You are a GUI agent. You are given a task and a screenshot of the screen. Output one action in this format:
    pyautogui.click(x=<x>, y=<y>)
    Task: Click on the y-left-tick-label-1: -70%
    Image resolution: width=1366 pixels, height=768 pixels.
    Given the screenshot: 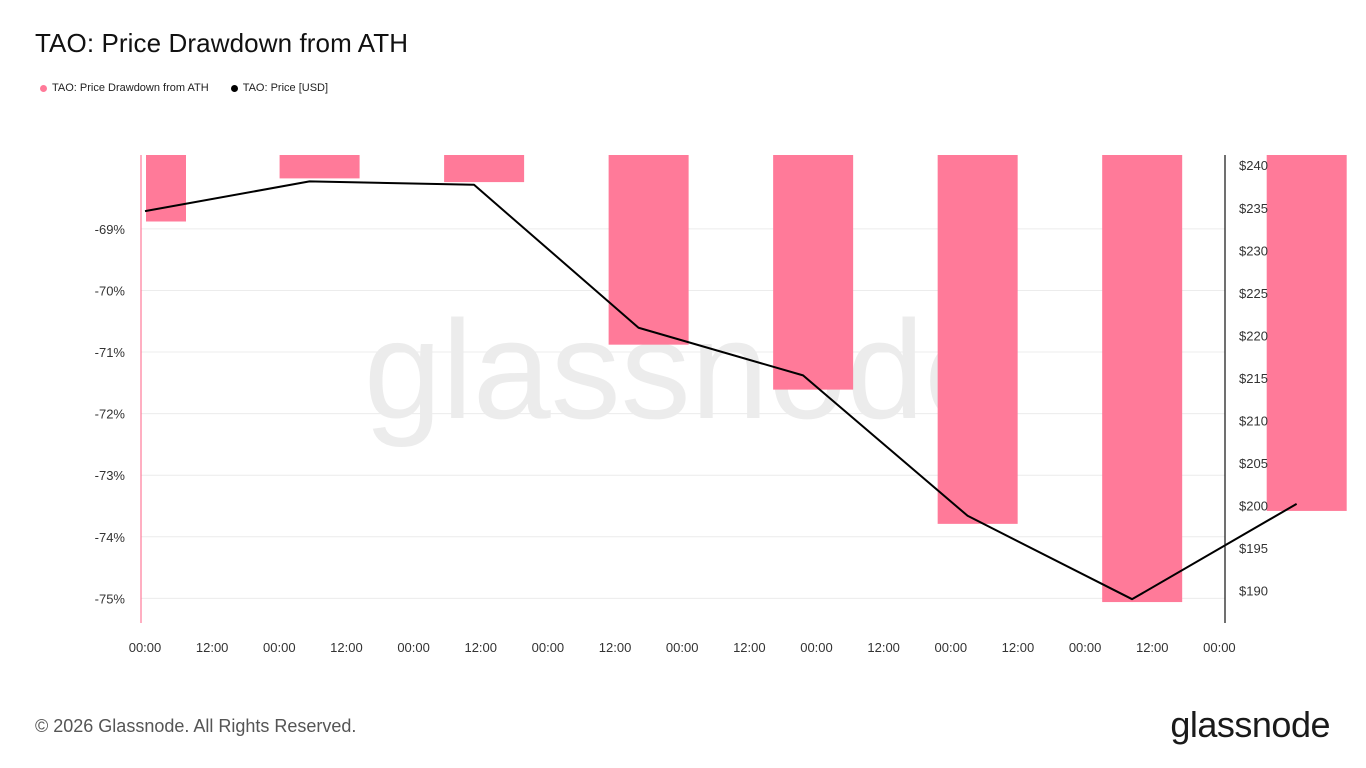 What is the action you would take?
    pyautogui.click(x=110, y=290)
    